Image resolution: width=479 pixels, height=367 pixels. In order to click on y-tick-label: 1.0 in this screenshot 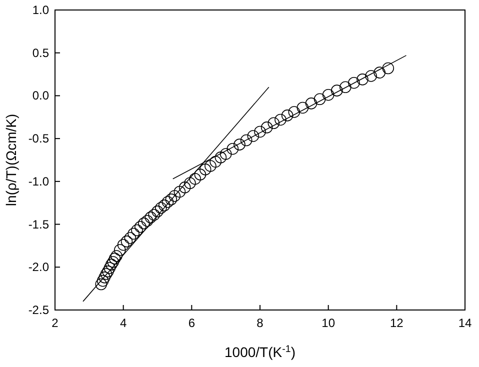, I will do `click(41, 10)`.